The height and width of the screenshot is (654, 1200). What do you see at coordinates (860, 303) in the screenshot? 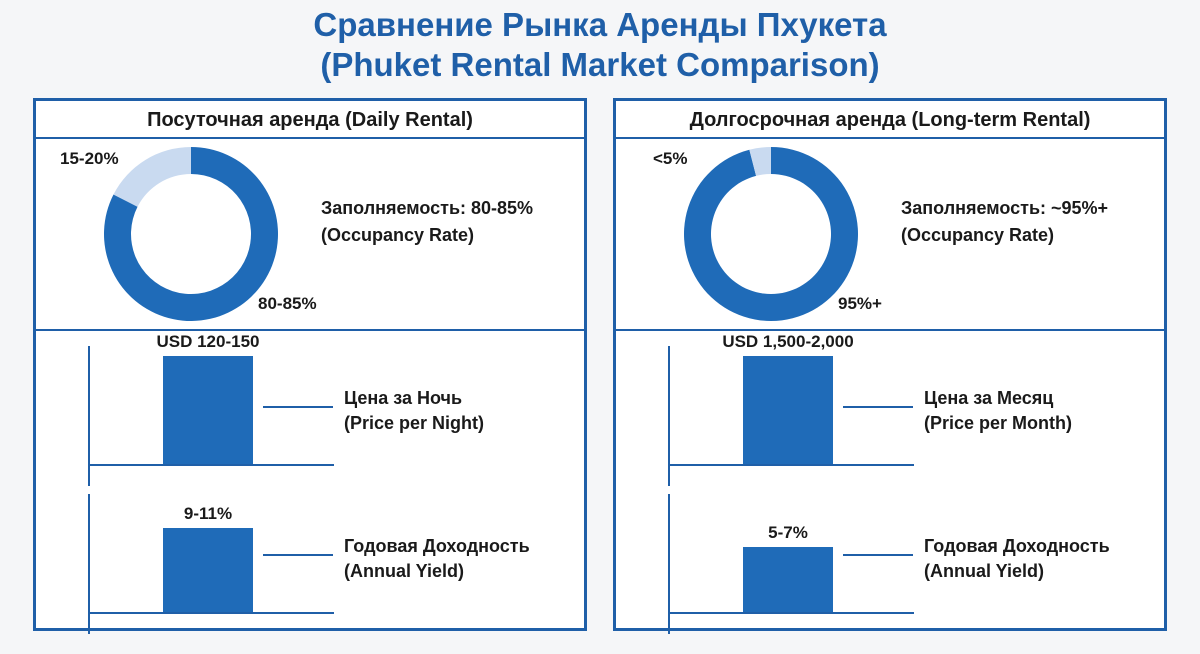
I see `donut-label-main: 95%+` at bounding box center [860, 303].